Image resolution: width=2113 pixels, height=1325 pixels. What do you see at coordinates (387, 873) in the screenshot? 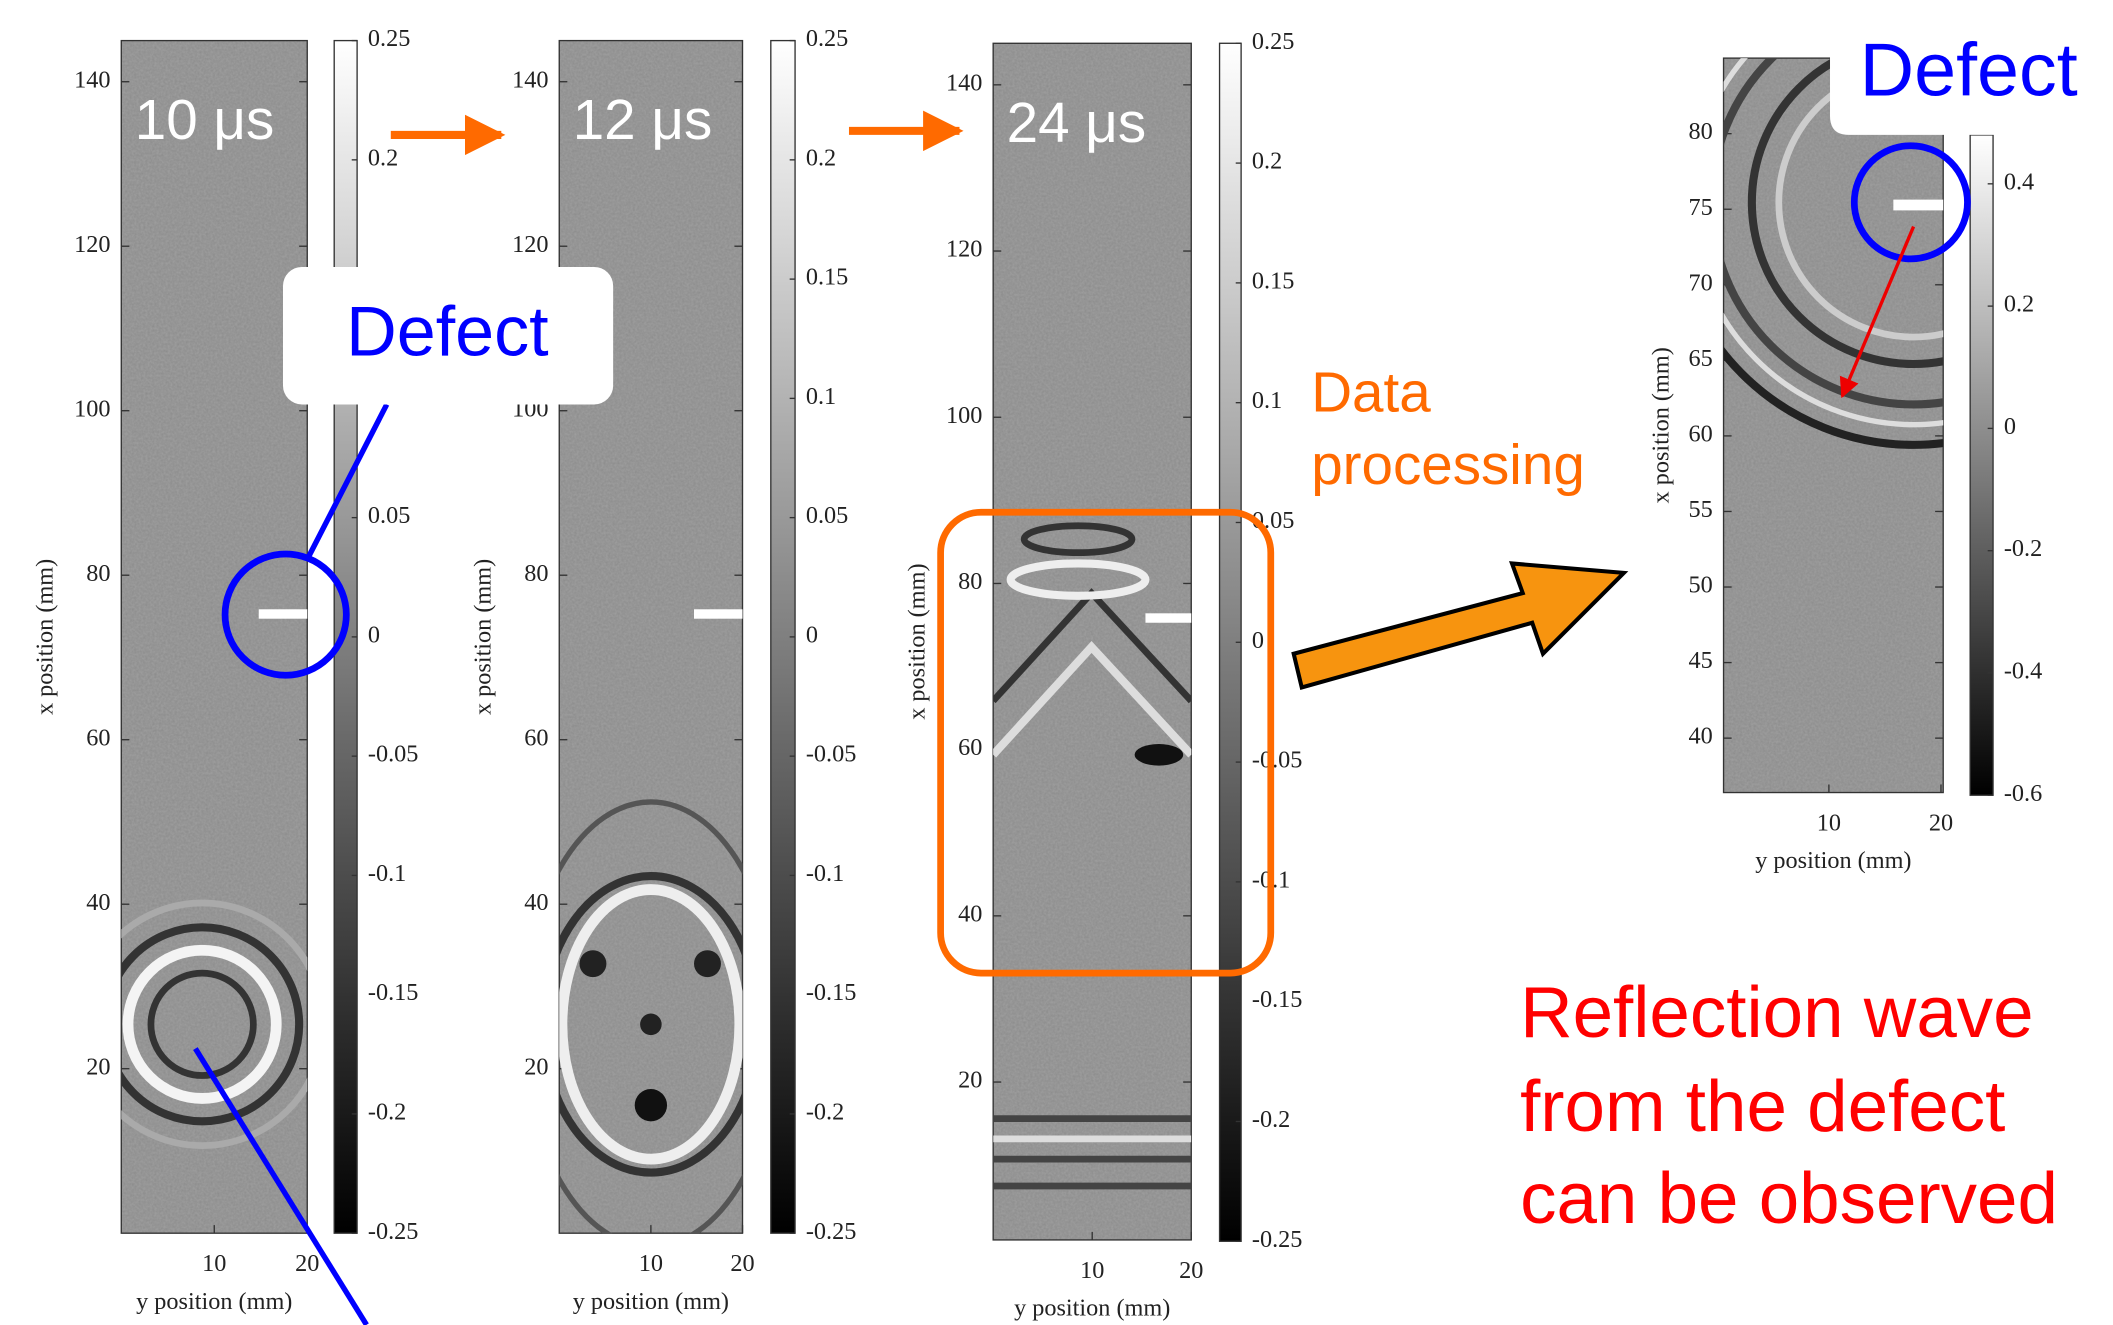
I see `colorbar-tick-label: -0.1` at bounding box center [387, 873].